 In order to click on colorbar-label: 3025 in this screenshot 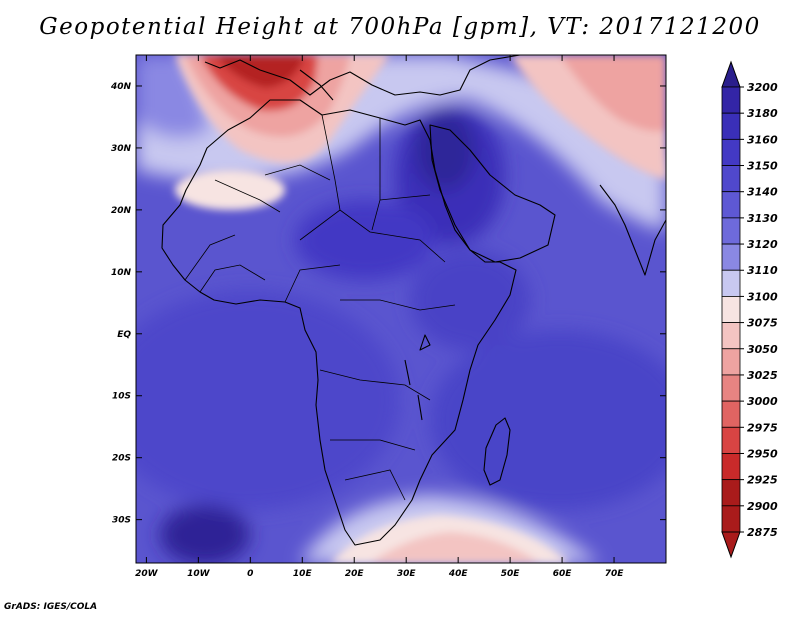, I will do `click(762, 375)`.